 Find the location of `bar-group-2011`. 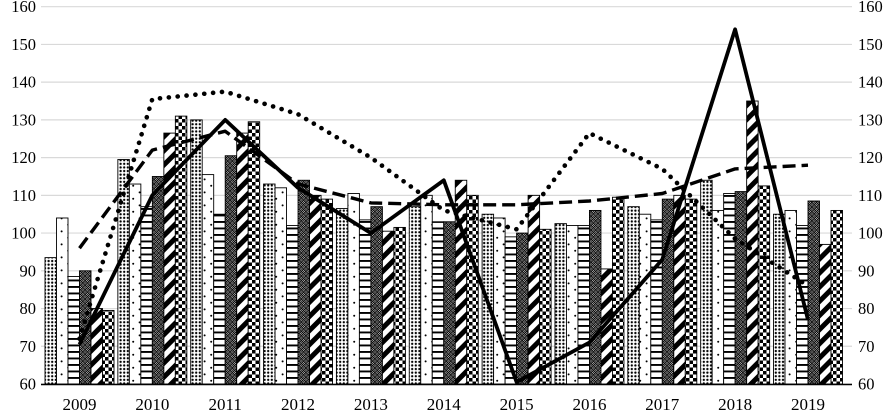

bar-group-2011 is located at coordinates (225, 252).